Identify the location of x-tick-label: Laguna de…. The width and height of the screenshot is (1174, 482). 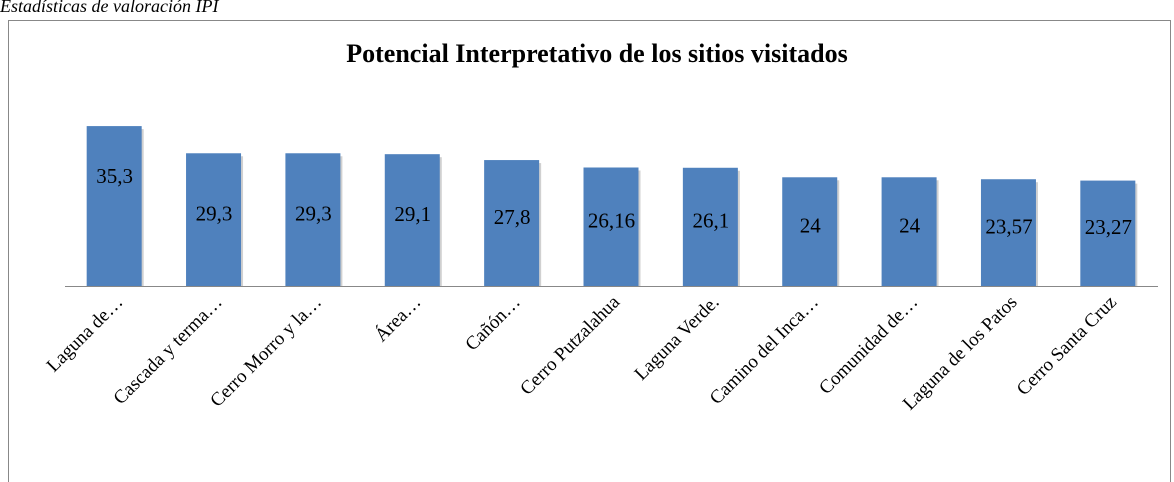
(85, 334).